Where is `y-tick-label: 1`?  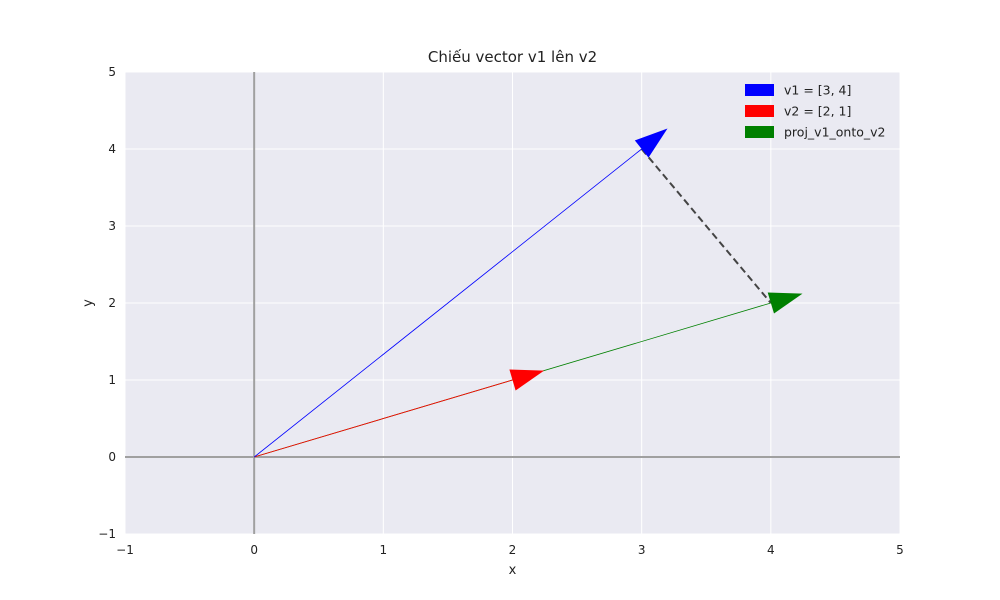 y-tick-label: 1 is located at coordinates (112, 380).